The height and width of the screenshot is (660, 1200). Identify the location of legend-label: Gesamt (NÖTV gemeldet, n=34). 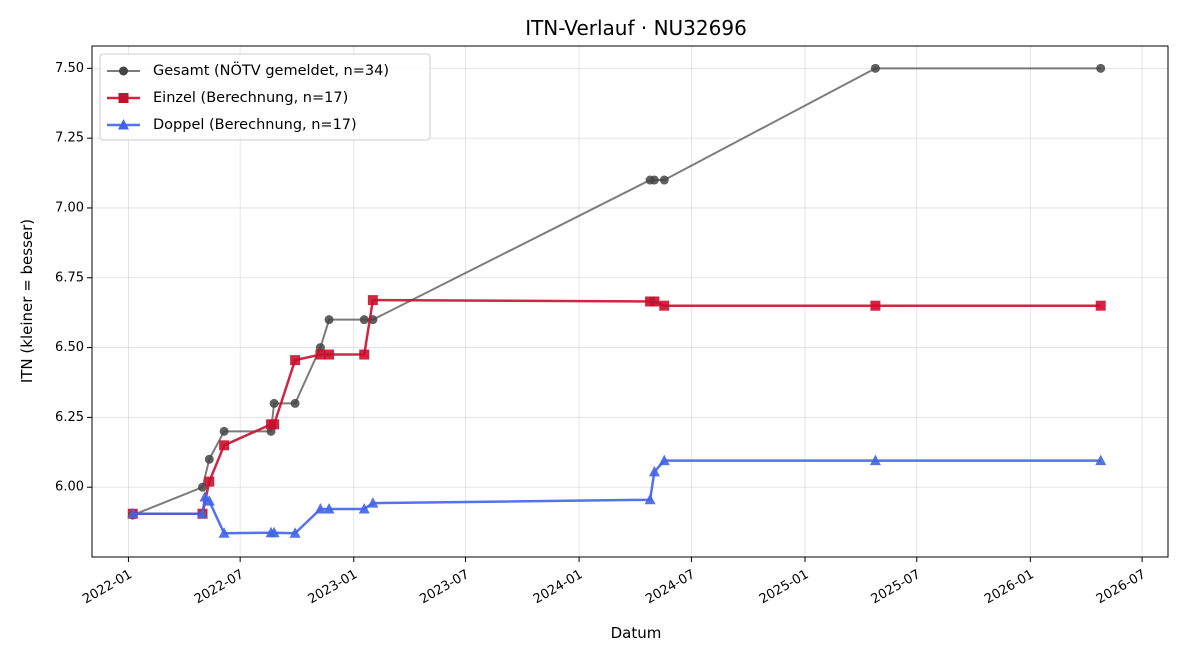
(271, 70).